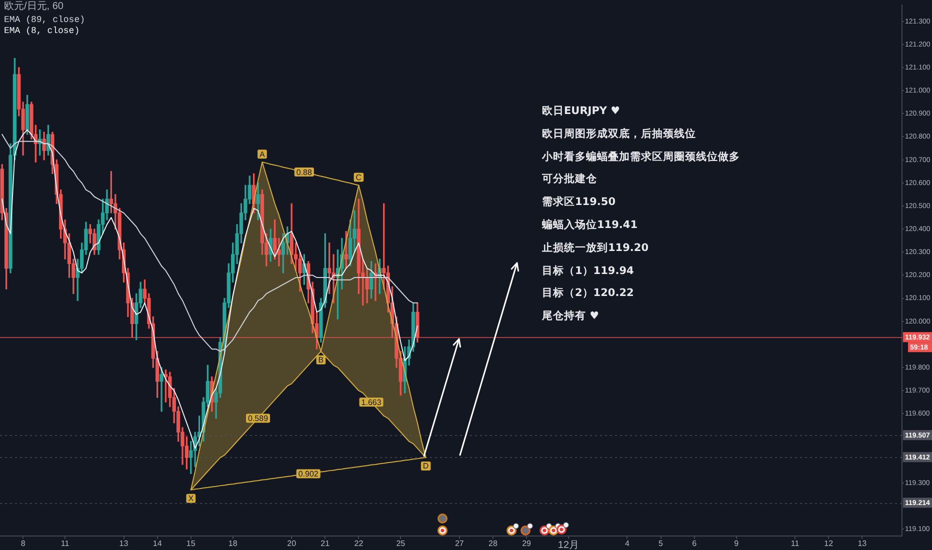  I want to click on x-tick-label: 18, so click(233, 543).